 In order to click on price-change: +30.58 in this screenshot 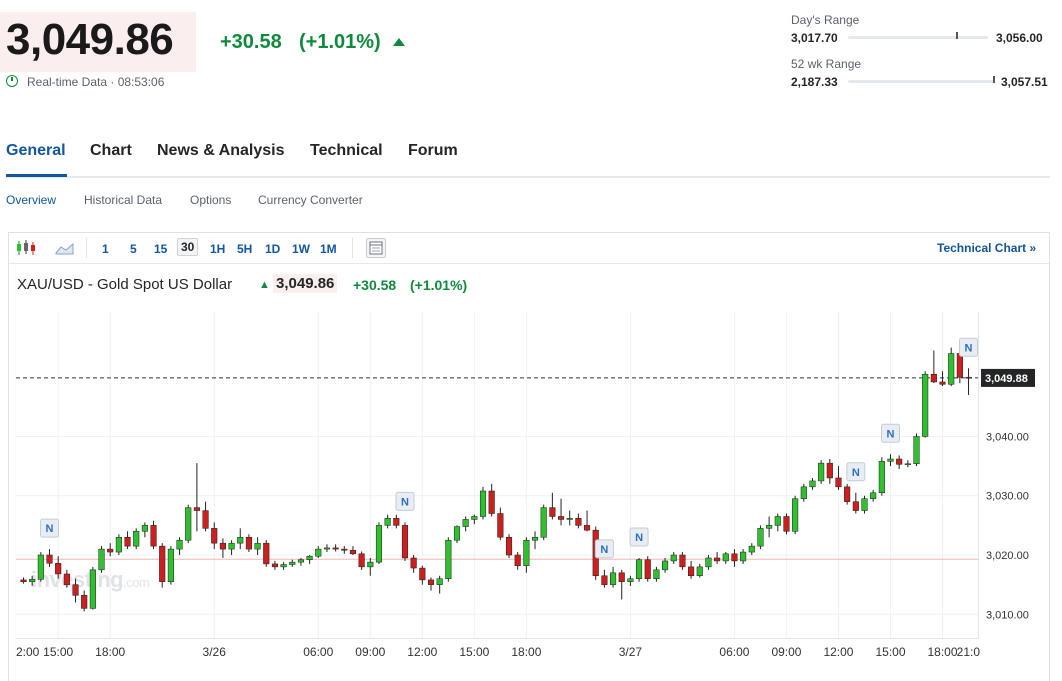, I will do `click(251, 42)`.